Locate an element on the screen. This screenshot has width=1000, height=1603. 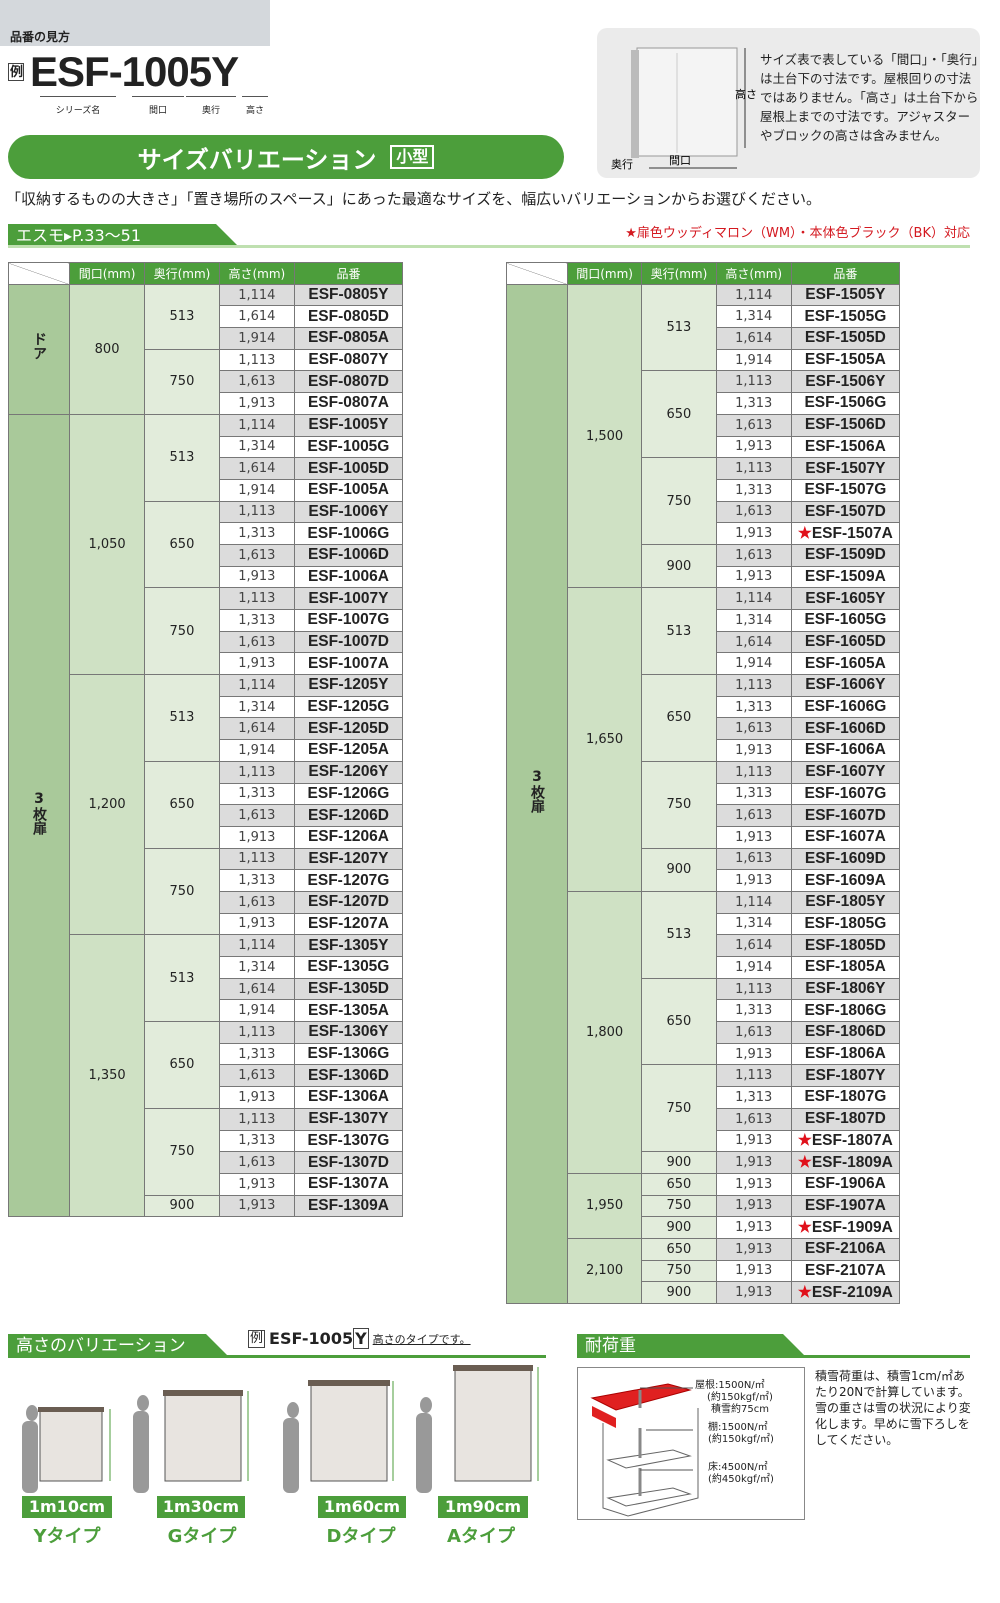
roof-load-kgf: (約150kgf/㎡) is located at coordinates (740, 1397).